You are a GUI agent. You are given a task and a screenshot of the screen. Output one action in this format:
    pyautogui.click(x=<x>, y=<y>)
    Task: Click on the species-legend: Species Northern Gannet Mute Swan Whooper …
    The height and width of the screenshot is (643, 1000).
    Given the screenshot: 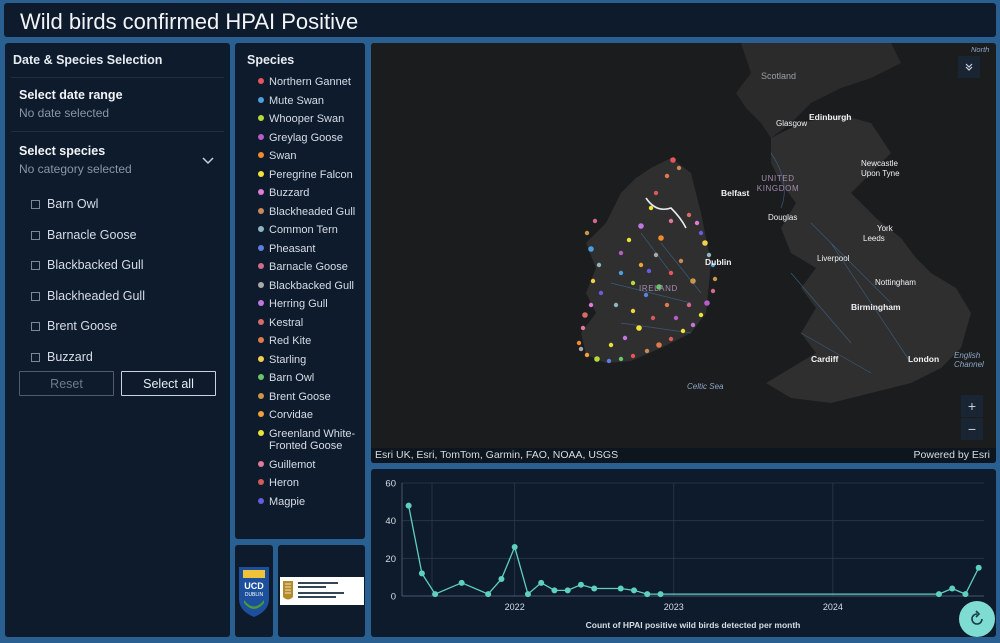 What is the action you would take?
    pyautogui.click(x=300, y=291)
    